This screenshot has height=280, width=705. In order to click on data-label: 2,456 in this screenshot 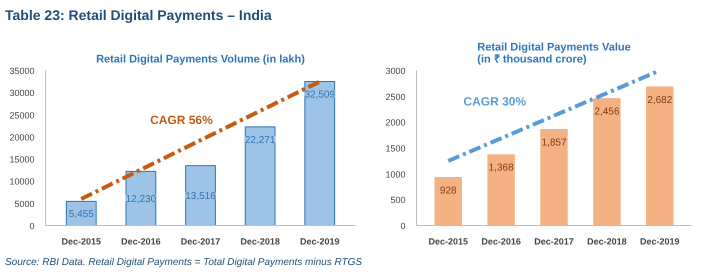, I will do `click(607, 112)`.